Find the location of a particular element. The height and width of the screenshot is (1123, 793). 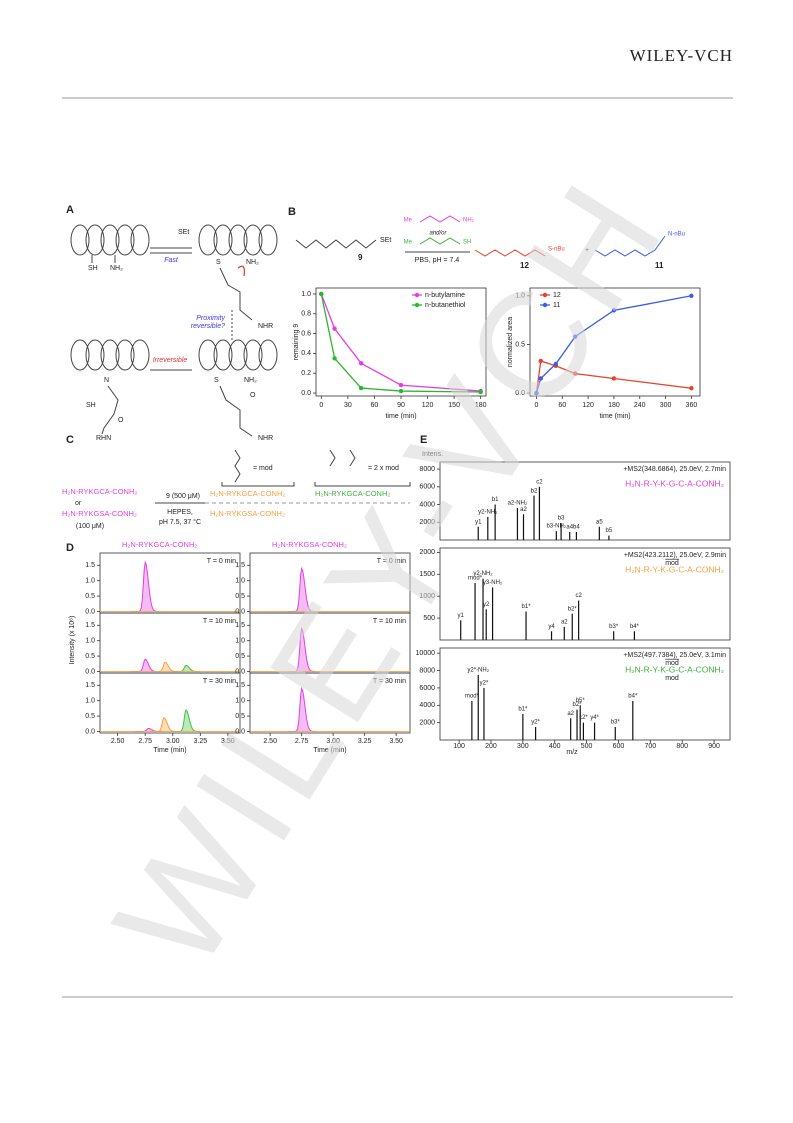

peak-label: b4 is located at coordinates (576, 528).